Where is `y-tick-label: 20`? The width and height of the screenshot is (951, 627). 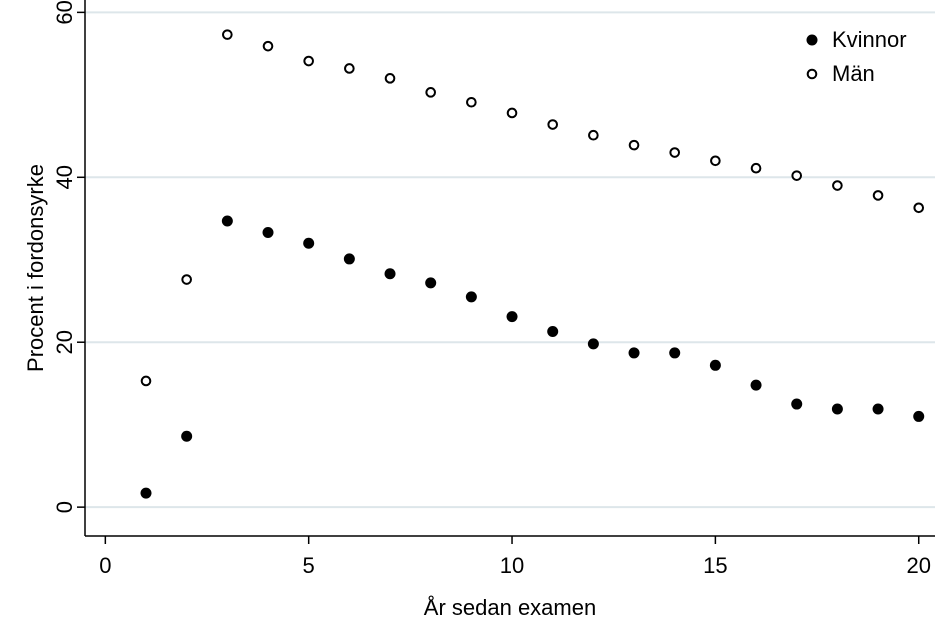 y-tick-label: 20 is located at coordinates (64, 342).